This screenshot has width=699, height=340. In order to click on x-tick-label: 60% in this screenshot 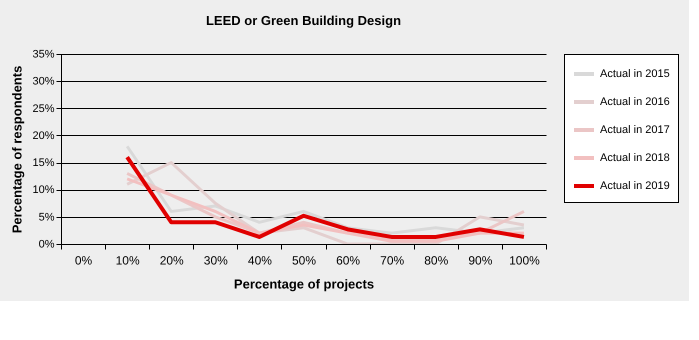, I will do `click(348, 261)`.